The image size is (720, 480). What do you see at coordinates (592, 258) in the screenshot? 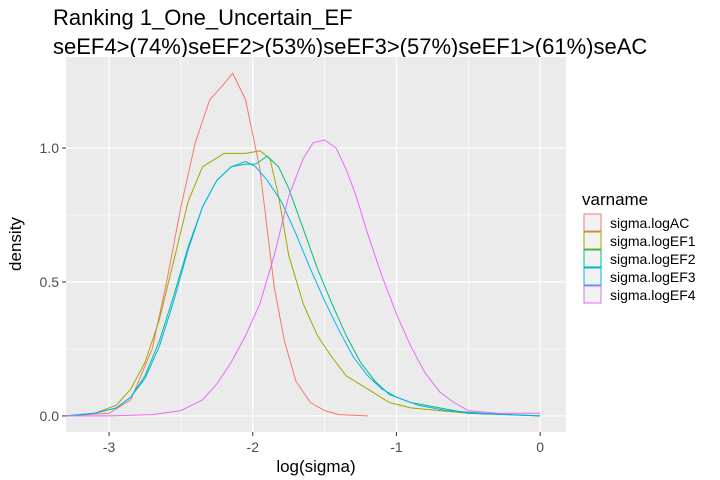
I see `legend-key-sigma-logEF2` at bounding box center [592, 258].